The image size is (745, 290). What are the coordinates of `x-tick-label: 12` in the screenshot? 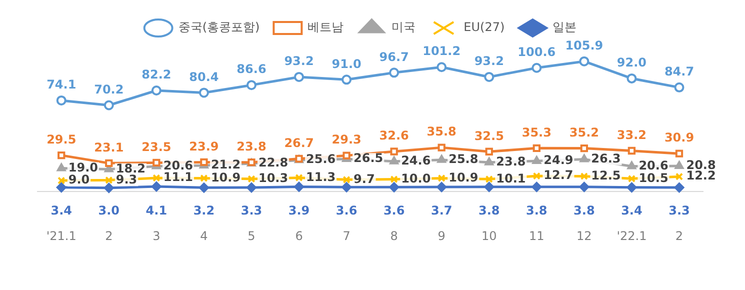 It's located at (584, 235).